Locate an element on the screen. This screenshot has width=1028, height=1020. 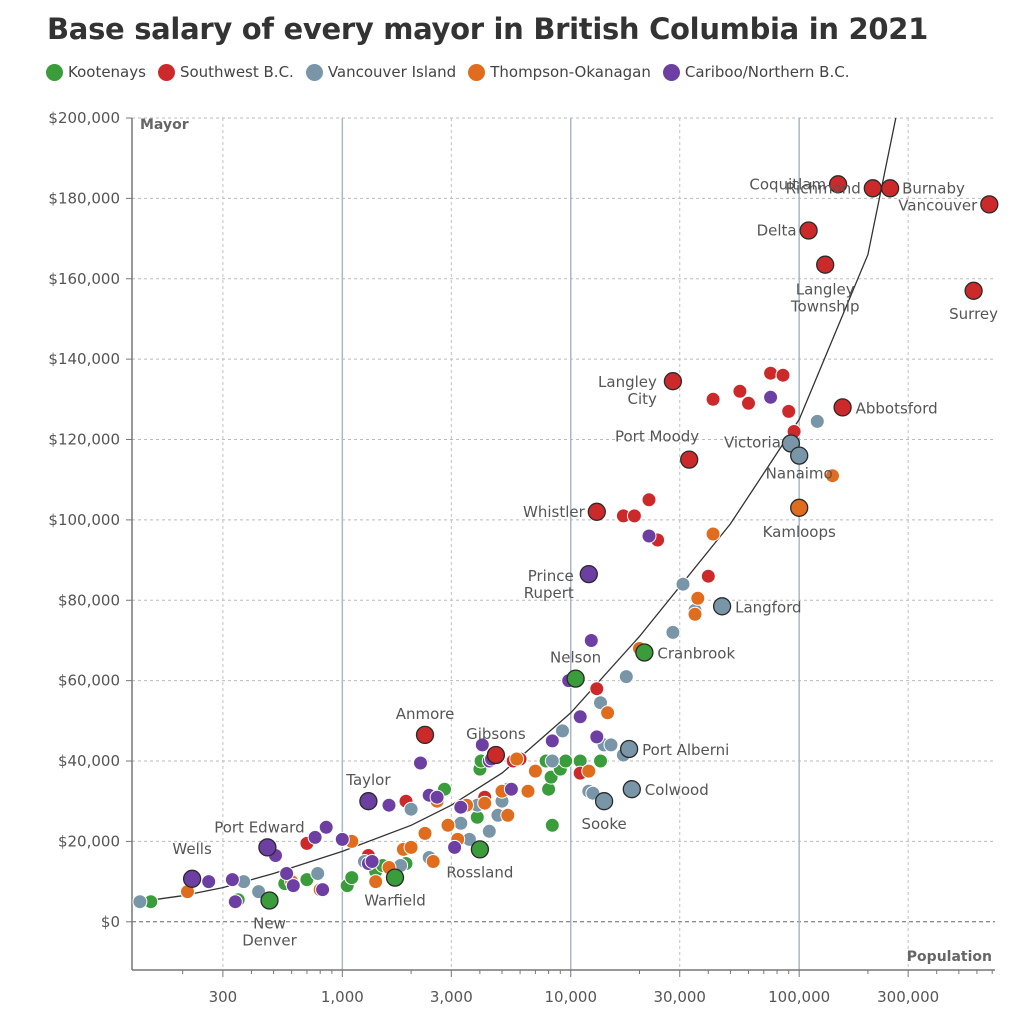
point-kamloops is located at coordinates (799, 507).